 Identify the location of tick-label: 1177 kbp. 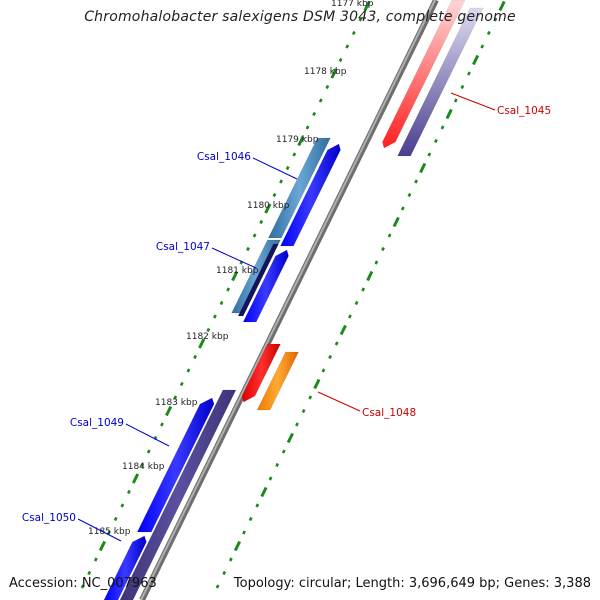
(352, 4).